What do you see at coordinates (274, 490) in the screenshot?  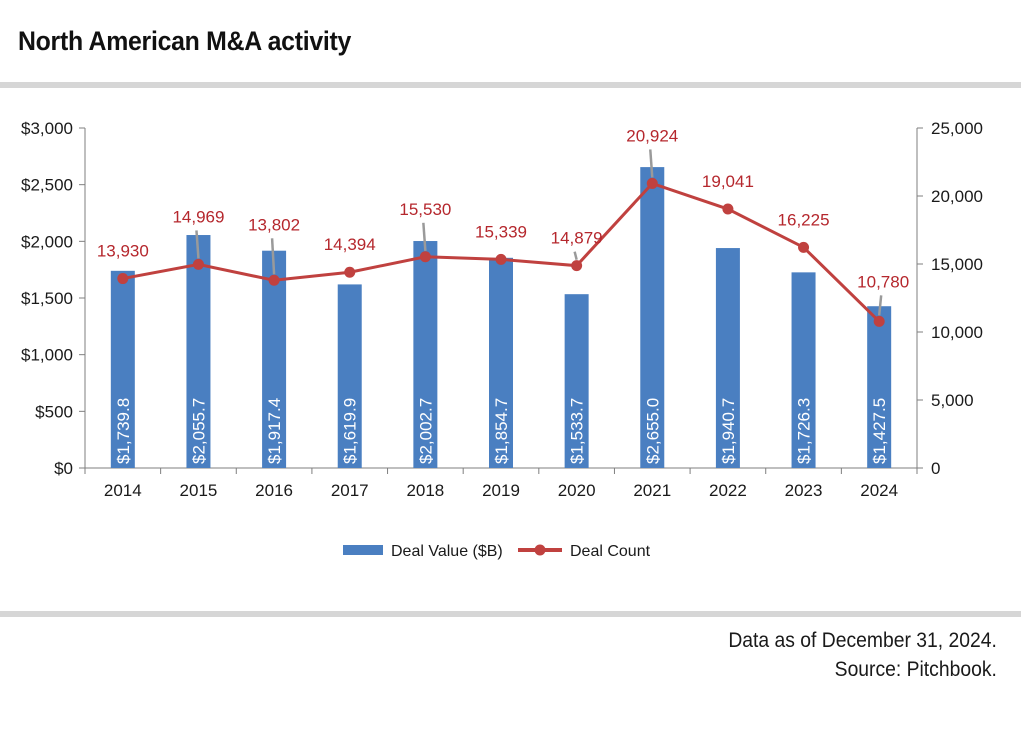 I see `x-tick-label: 2016` at bounding box center [274, 490].